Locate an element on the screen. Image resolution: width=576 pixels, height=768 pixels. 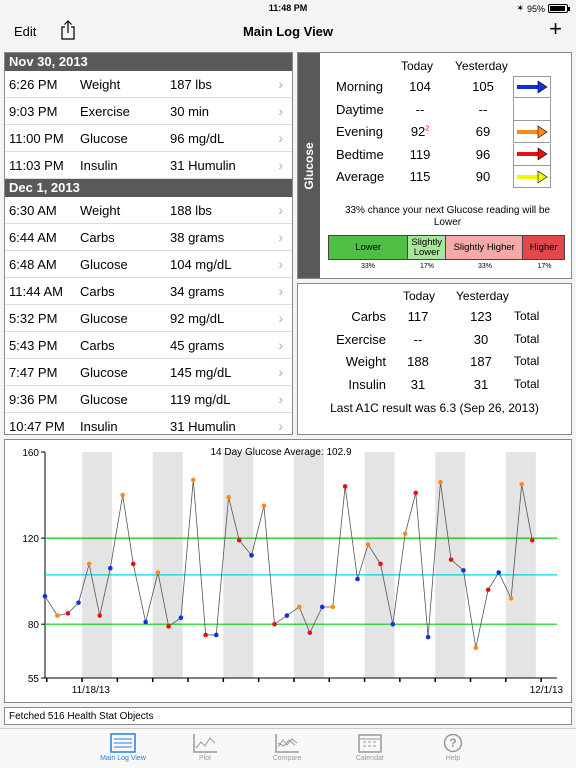
log-entry-row: 6:30 AM Weight 188 lbs › is located at coordinates (148, 210).